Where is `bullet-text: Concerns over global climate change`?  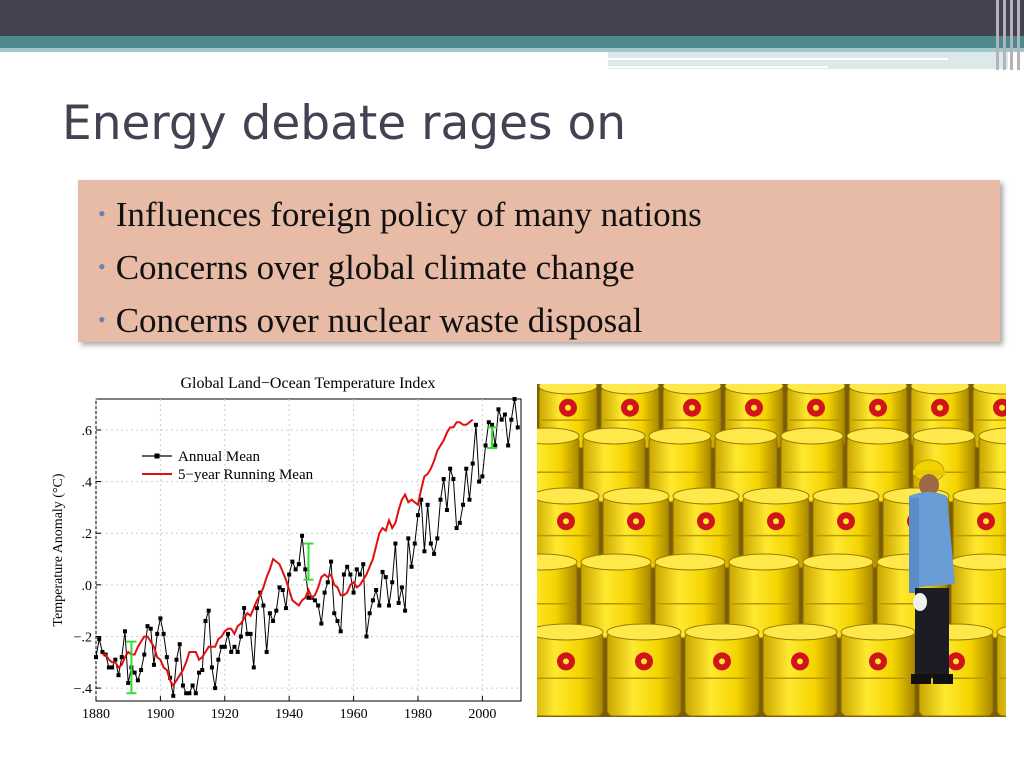
bullet-text: Concerns over global climate change is located at coordinates (375, 267).